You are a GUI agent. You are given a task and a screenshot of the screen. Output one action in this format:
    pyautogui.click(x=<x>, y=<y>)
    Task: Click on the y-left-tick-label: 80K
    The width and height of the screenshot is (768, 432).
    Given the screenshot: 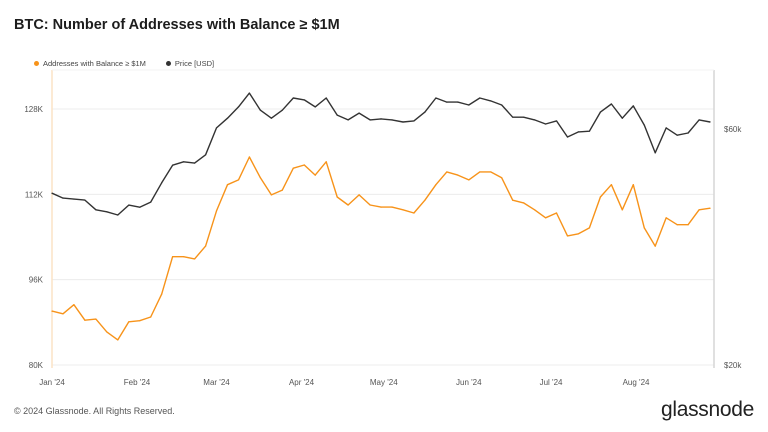 What is the action you would take?
    pyautogui.click(x=36, y=365)
    